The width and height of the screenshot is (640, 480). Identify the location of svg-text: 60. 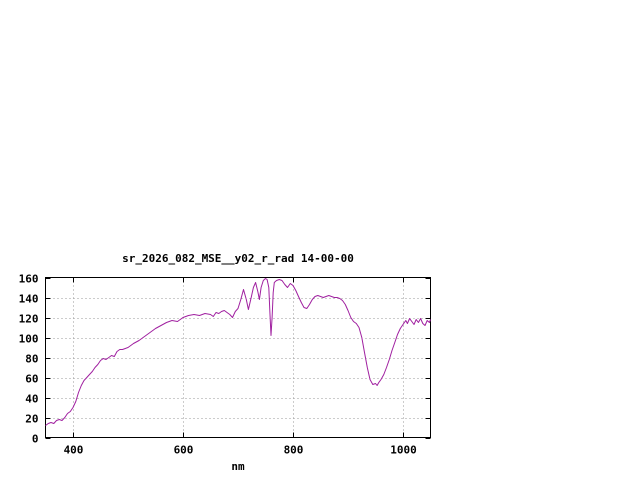
(31, 379).